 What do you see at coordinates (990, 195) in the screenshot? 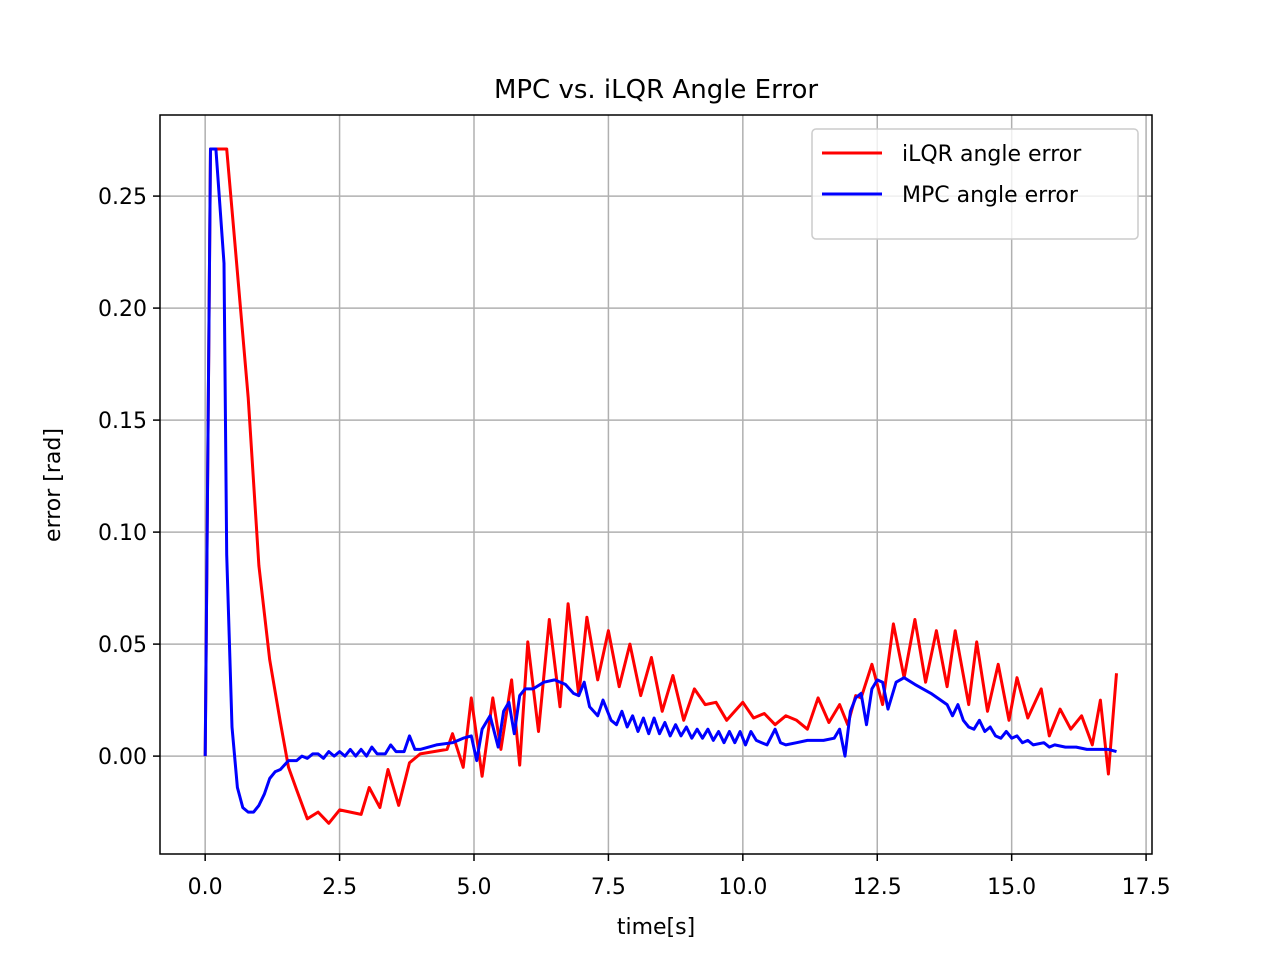
I see `legend-label: MPC angle error` at bounding box center [990, 195].